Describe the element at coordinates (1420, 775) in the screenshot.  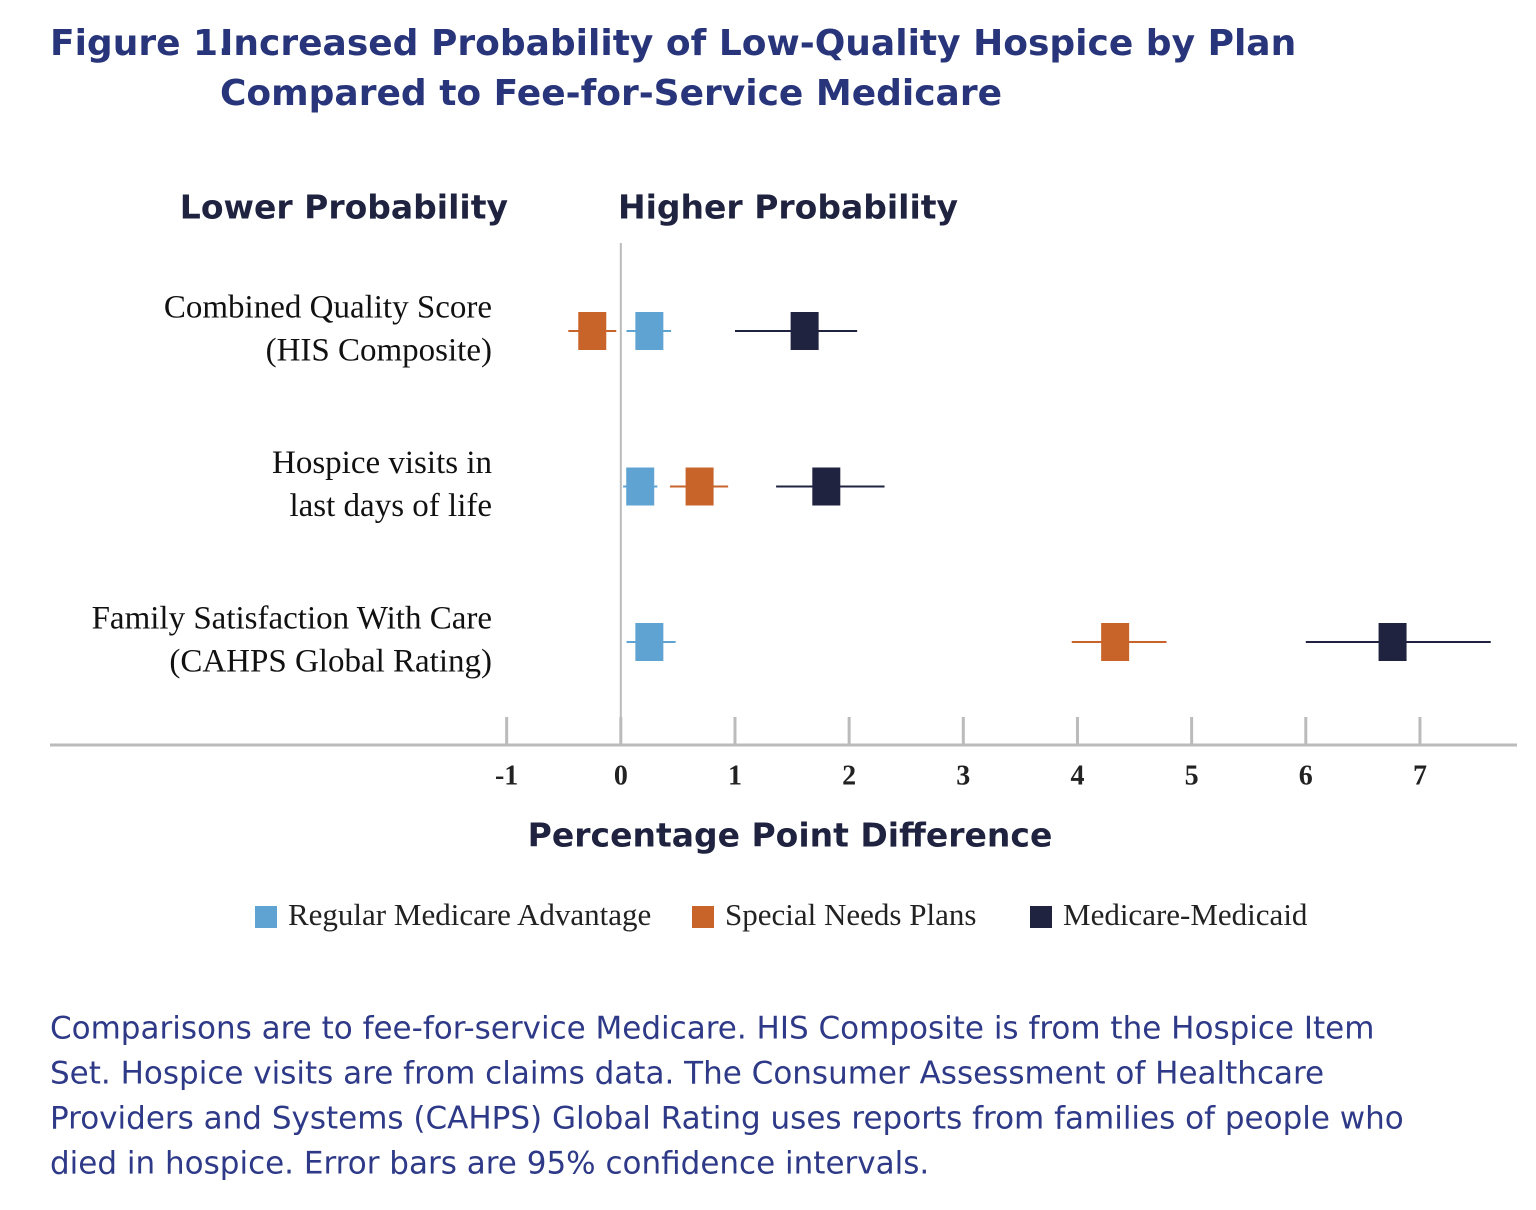
I see `x-tick-label: 7` at that location.